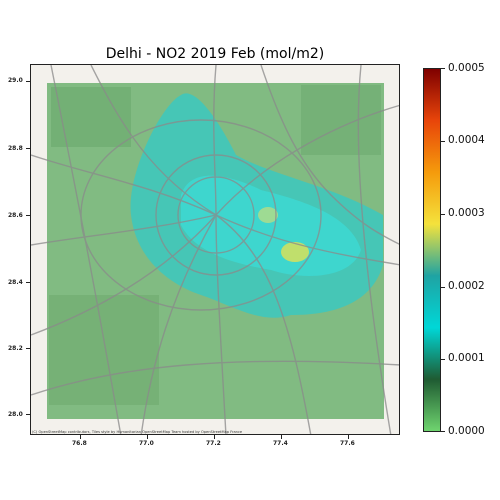  What do you see at coordinates (466, 286) in the screenshot?
I see `colorbar-tick-label: 0.0002` at bounding box center [466, 286].